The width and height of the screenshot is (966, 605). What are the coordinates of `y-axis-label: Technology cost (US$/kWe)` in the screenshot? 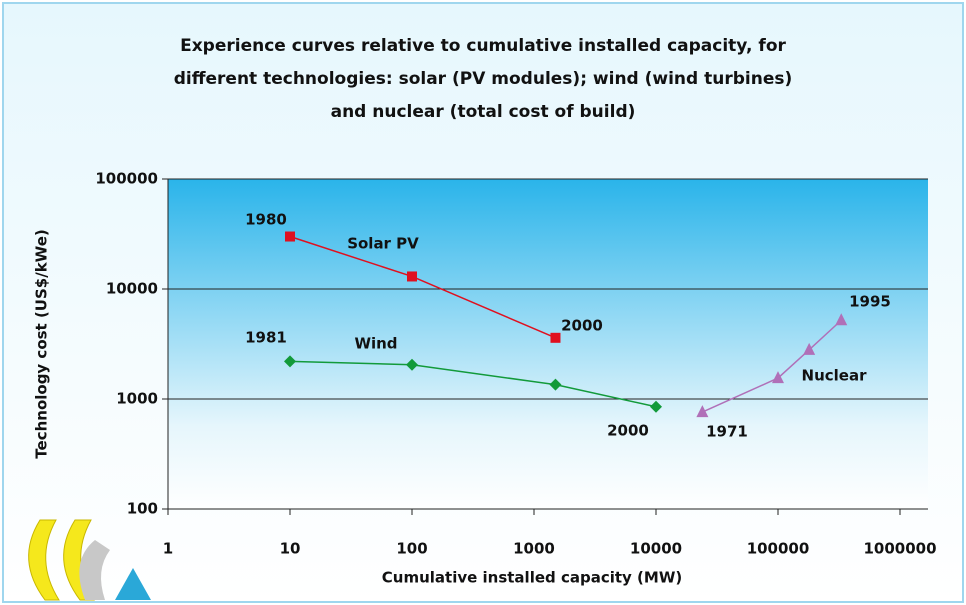 It's located at (42, 343).